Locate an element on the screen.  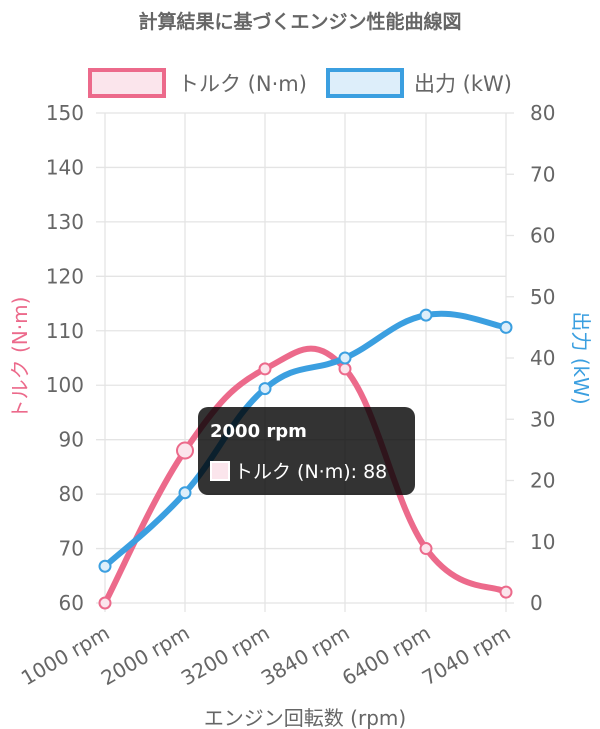
legend-label: 出力 (kW) is located at coordinates (463, 84).